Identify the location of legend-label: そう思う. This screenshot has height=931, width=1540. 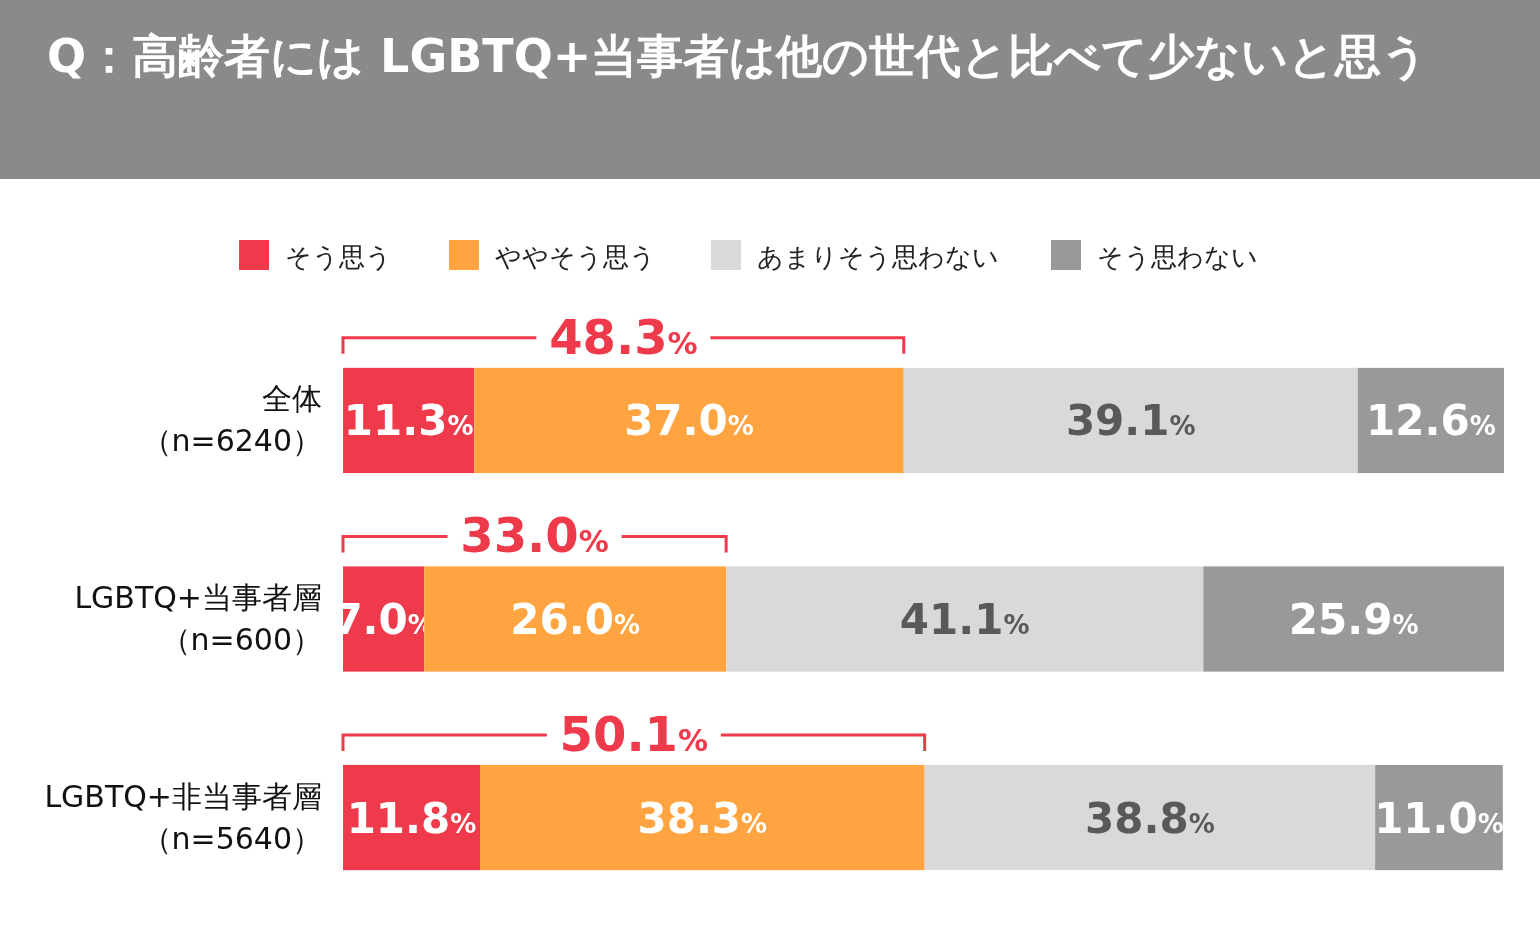
(338, 257).